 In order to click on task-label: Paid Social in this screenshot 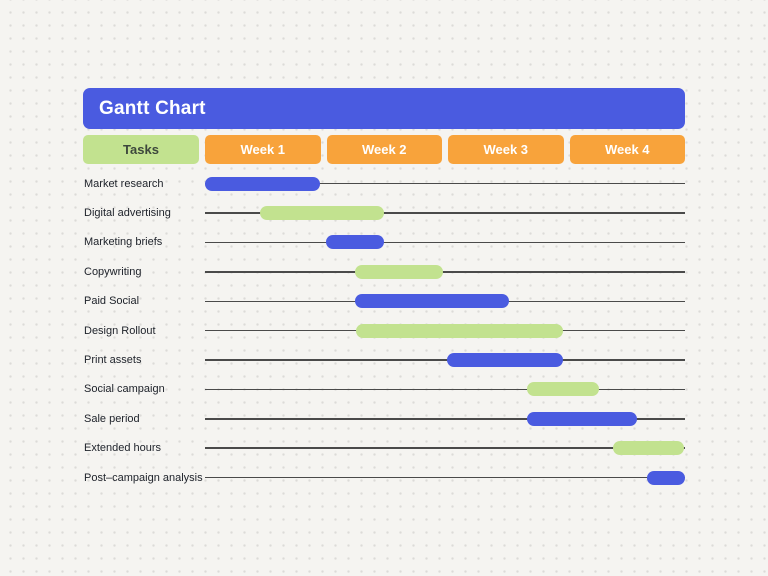, I will do `click(112, 301)`.